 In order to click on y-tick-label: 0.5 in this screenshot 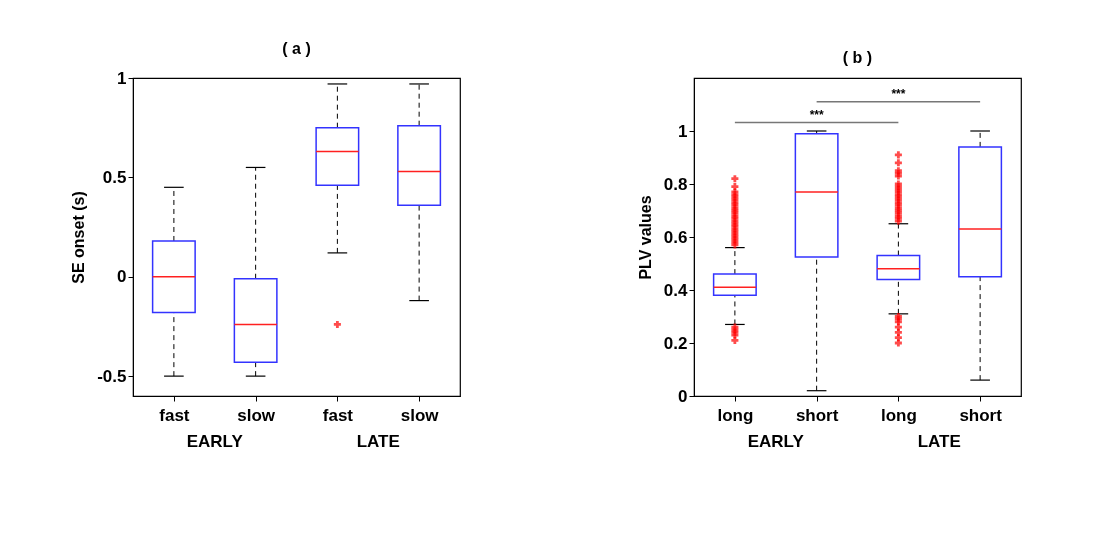, I will do `click(114, 177)`.